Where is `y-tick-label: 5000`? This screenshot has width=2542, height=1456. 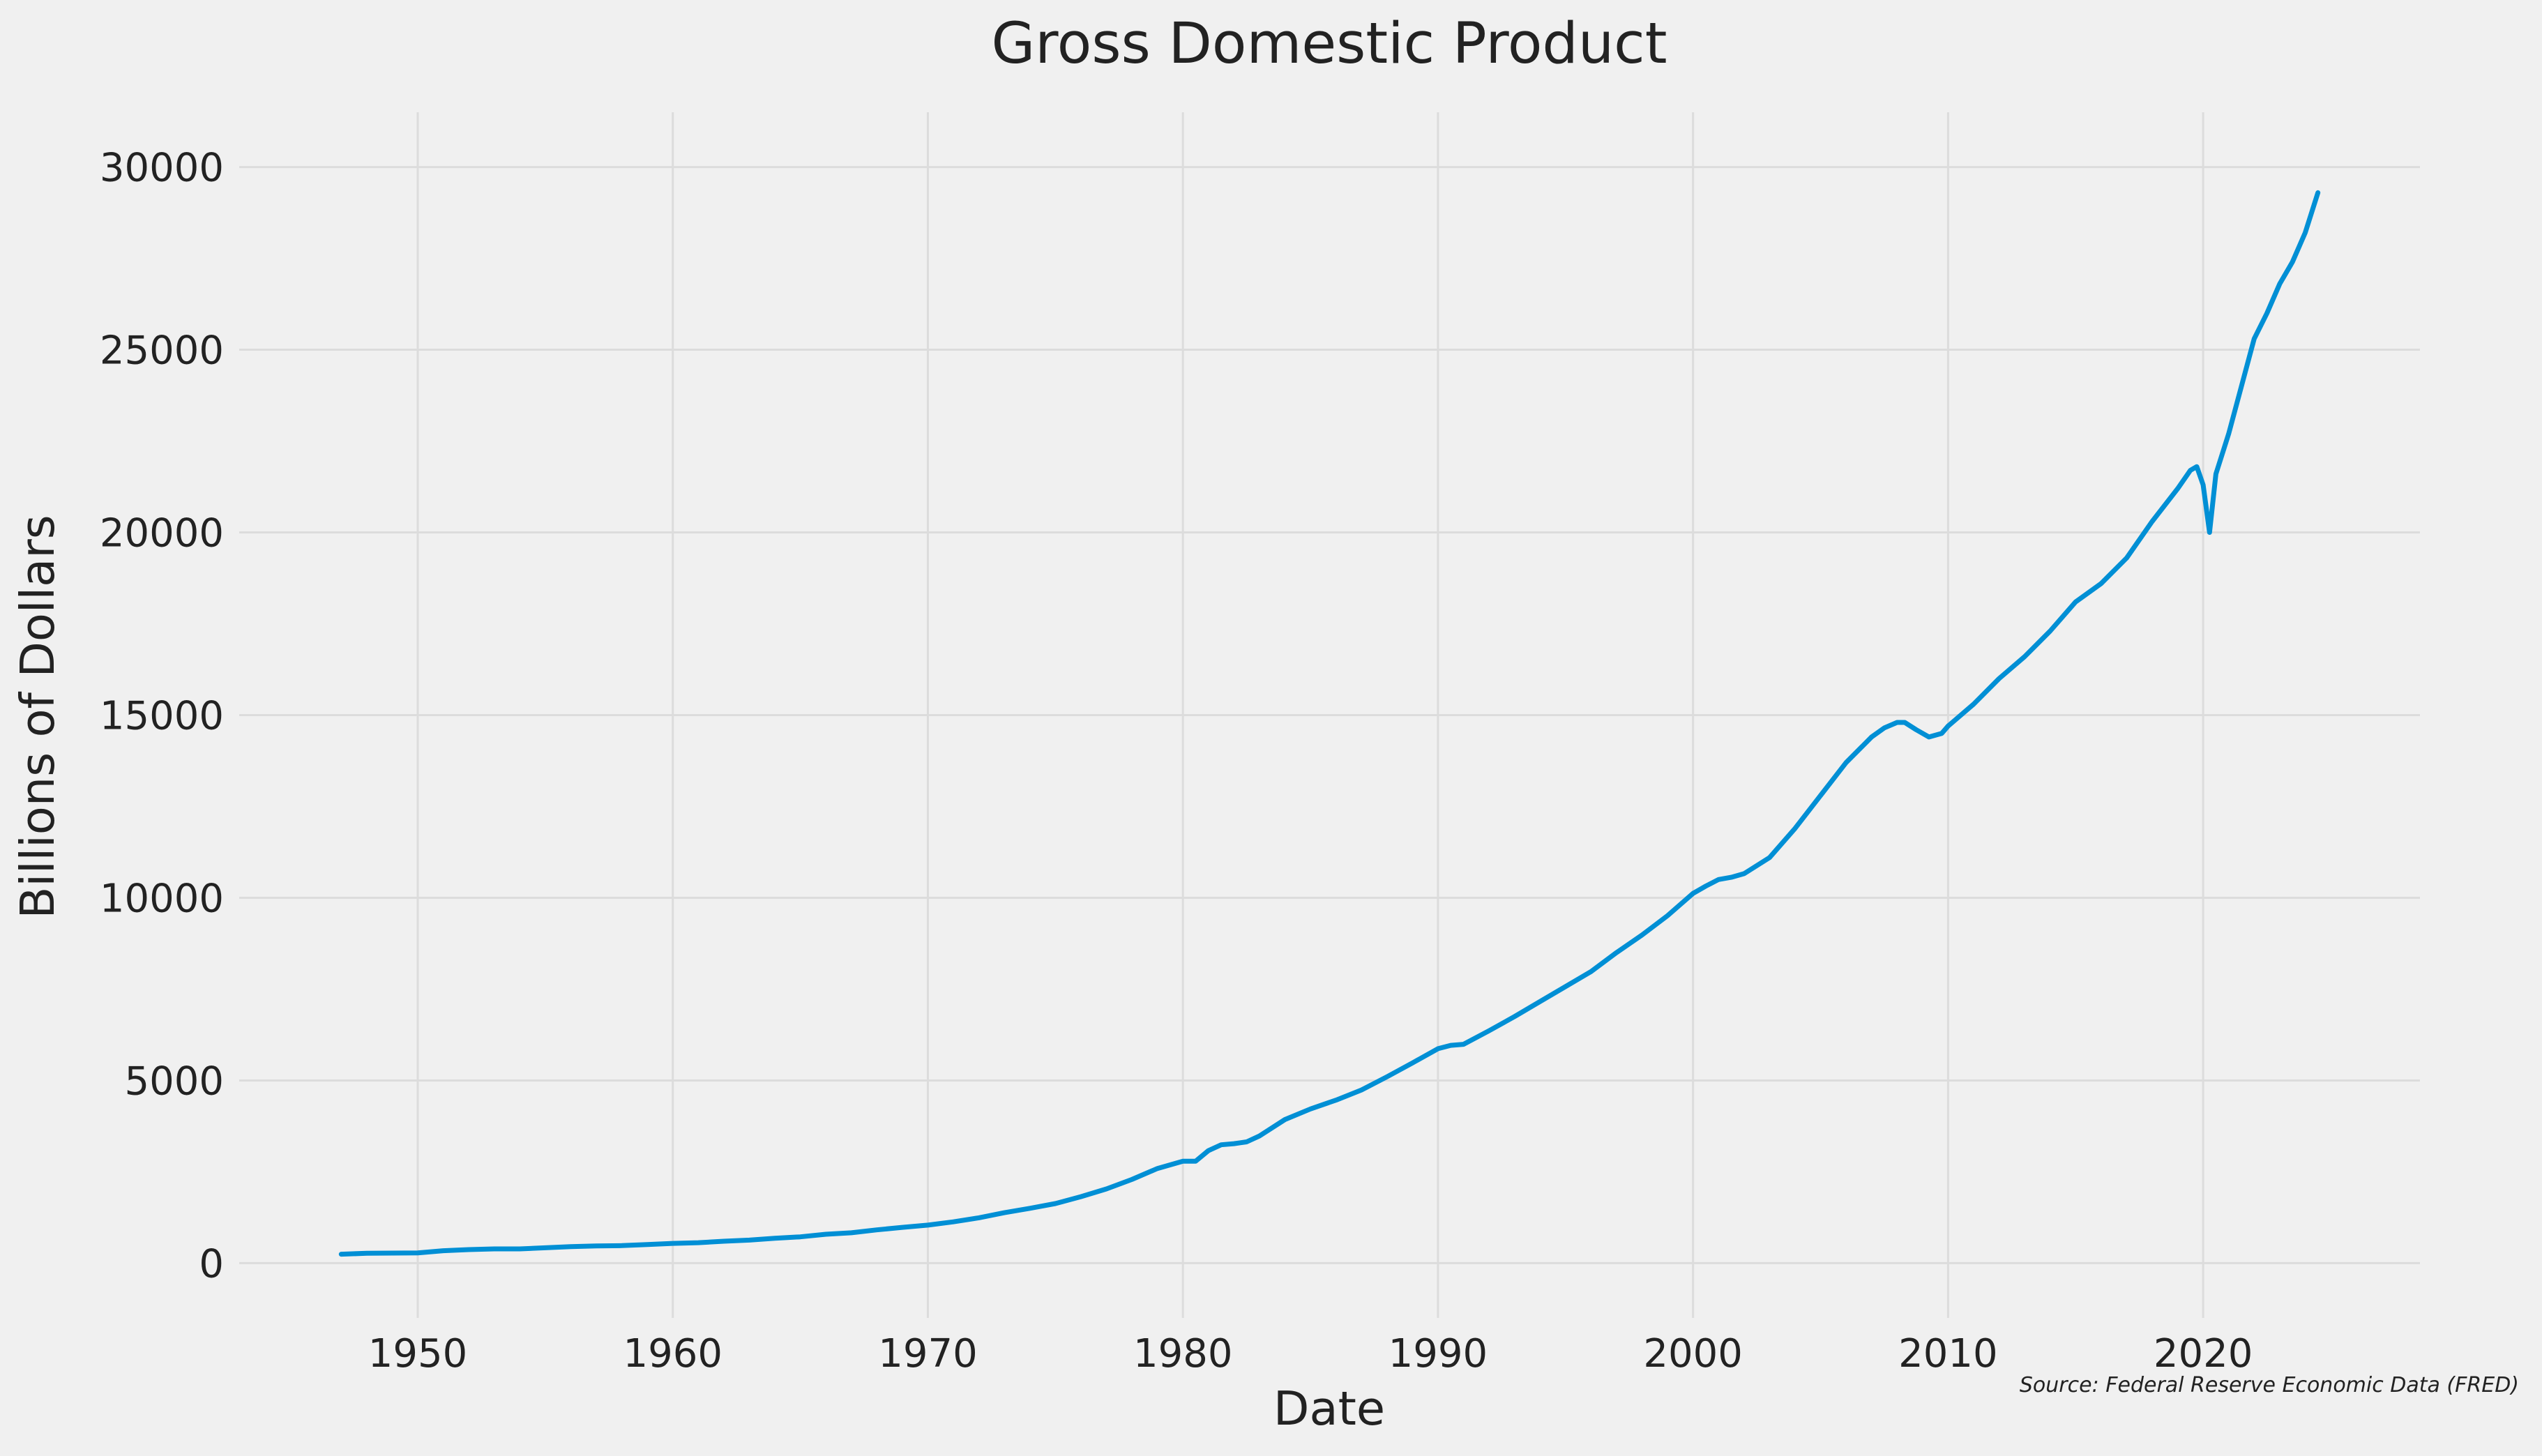
y-tick-label: 5000 is located at coordinates (174, 1081).